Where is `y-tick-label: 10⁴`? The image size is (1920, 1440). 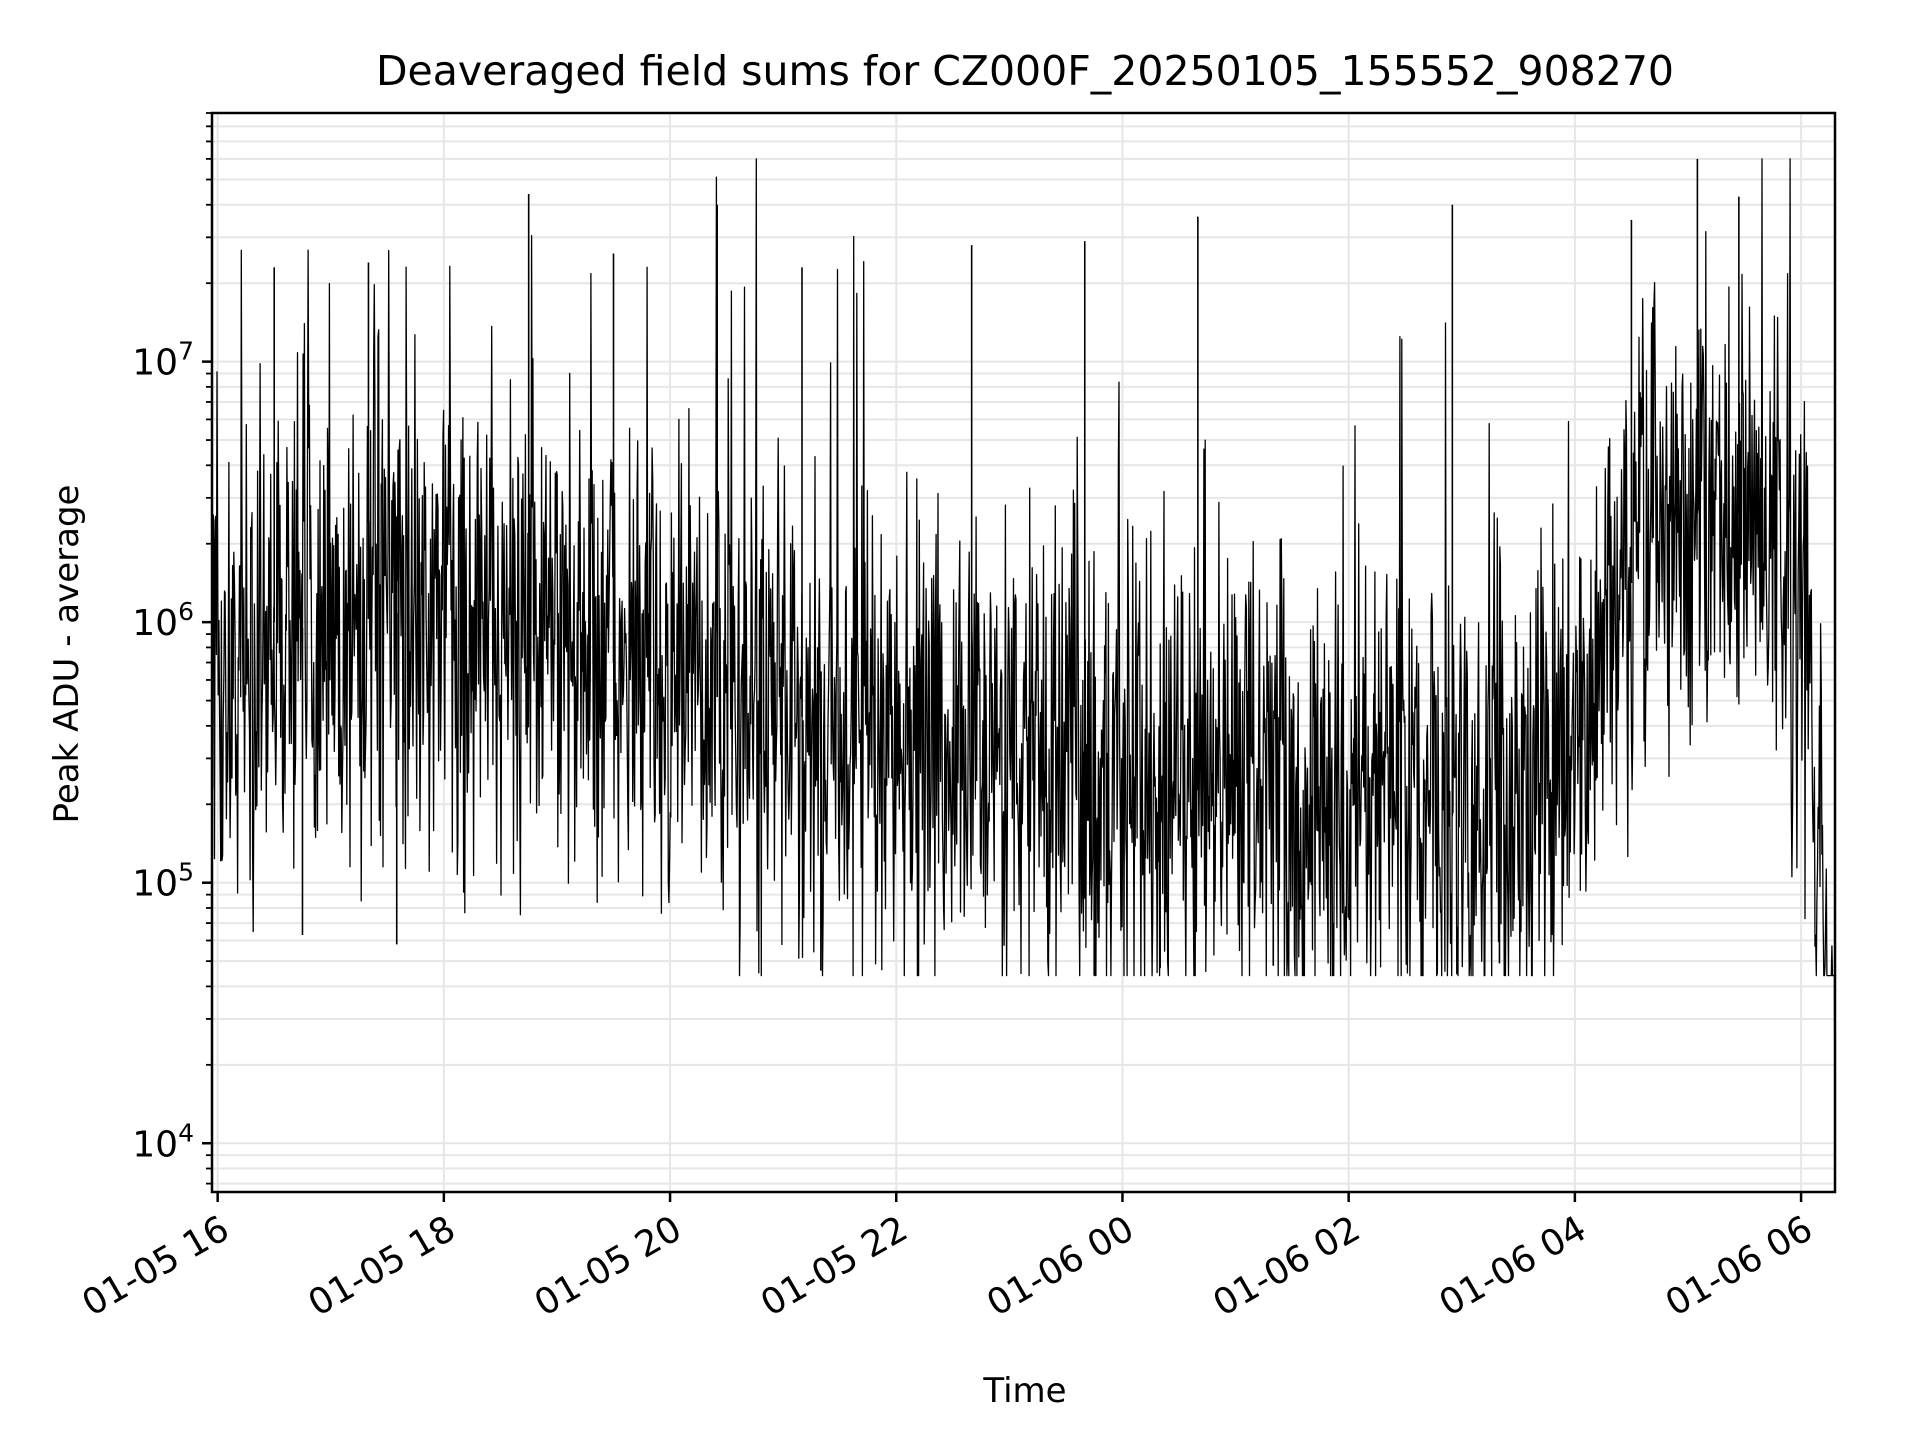 y-tick-label: 10⁴ is located at coordinates (163, 1141).